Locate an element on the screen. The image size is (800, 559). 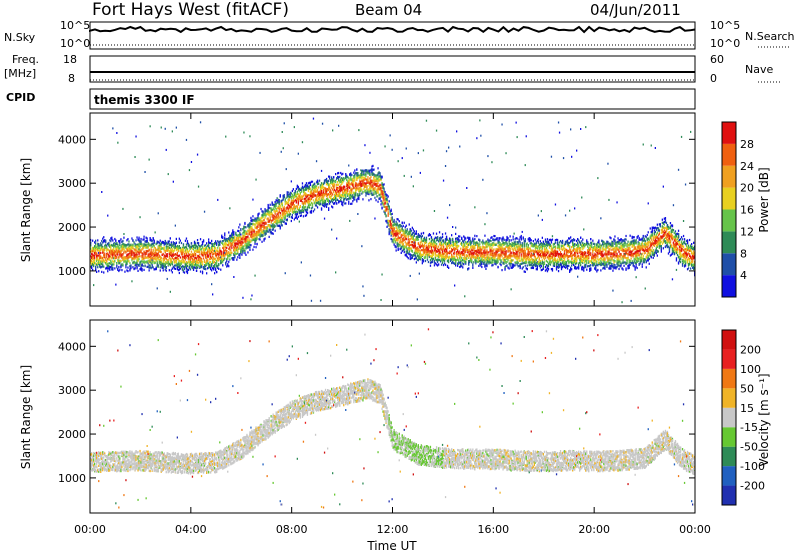
nsky-series is located at coordinates (392, 36).